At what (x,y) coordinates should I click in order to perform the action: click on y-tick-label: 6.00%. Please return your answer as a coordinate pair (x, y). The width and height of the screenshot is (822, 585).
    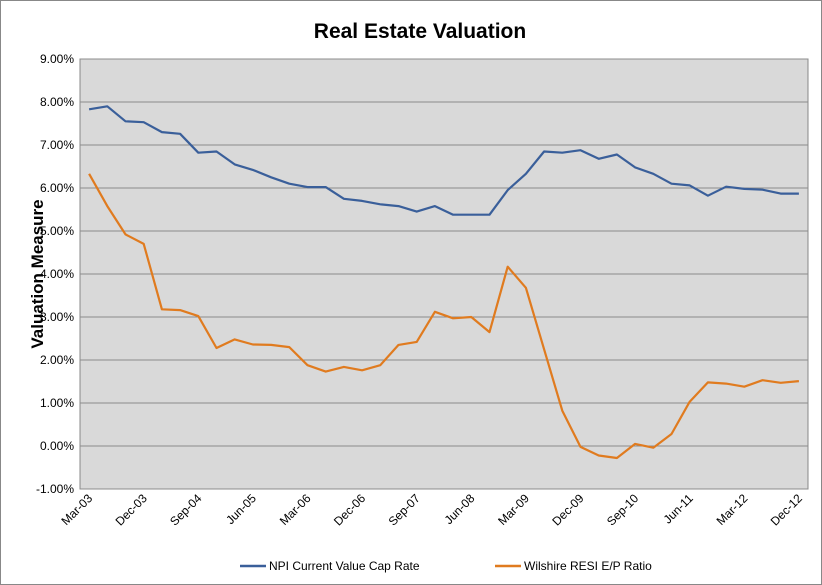
    Looking at the image, I should click on (57, 188).